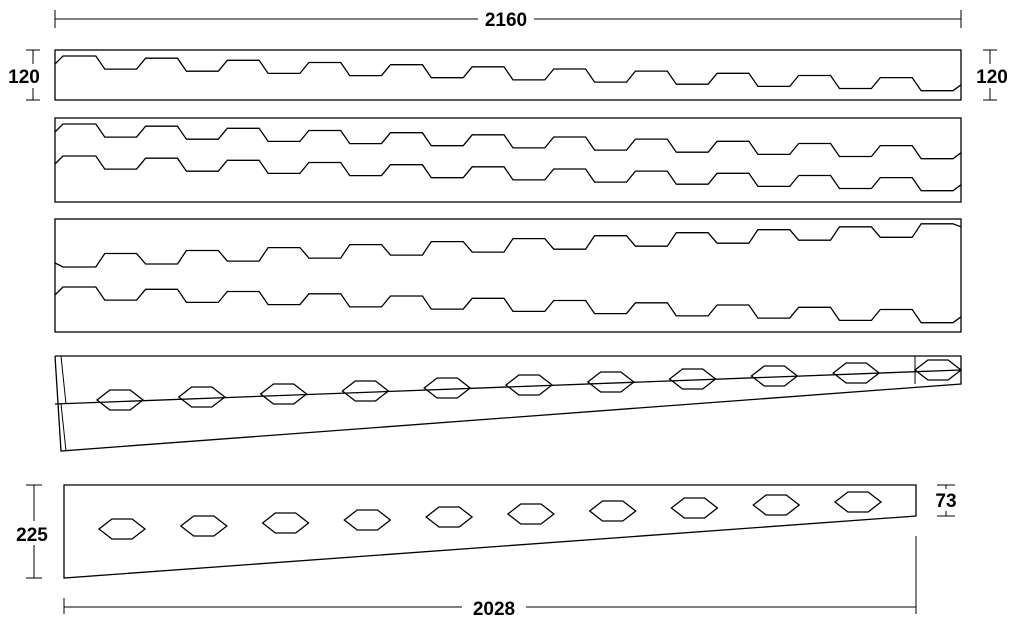 Image resolution: width=1017 pixels, height=622 pixels. What do you see at coordinates (490, 515) in the screenshot?
I see `hexagonal-openings-finished` at bounding box center [490, 515].